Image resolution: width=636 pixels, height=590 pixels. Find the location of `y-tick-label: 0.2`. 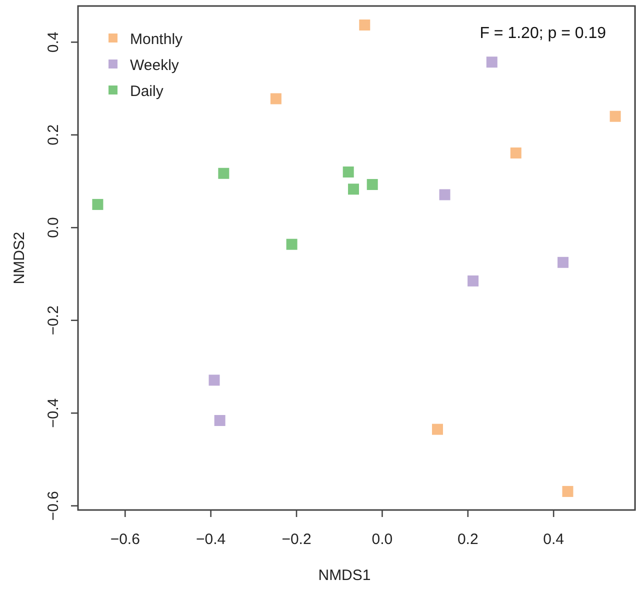

y-tick-label: 0.2 is located at coordinates (53, 135).